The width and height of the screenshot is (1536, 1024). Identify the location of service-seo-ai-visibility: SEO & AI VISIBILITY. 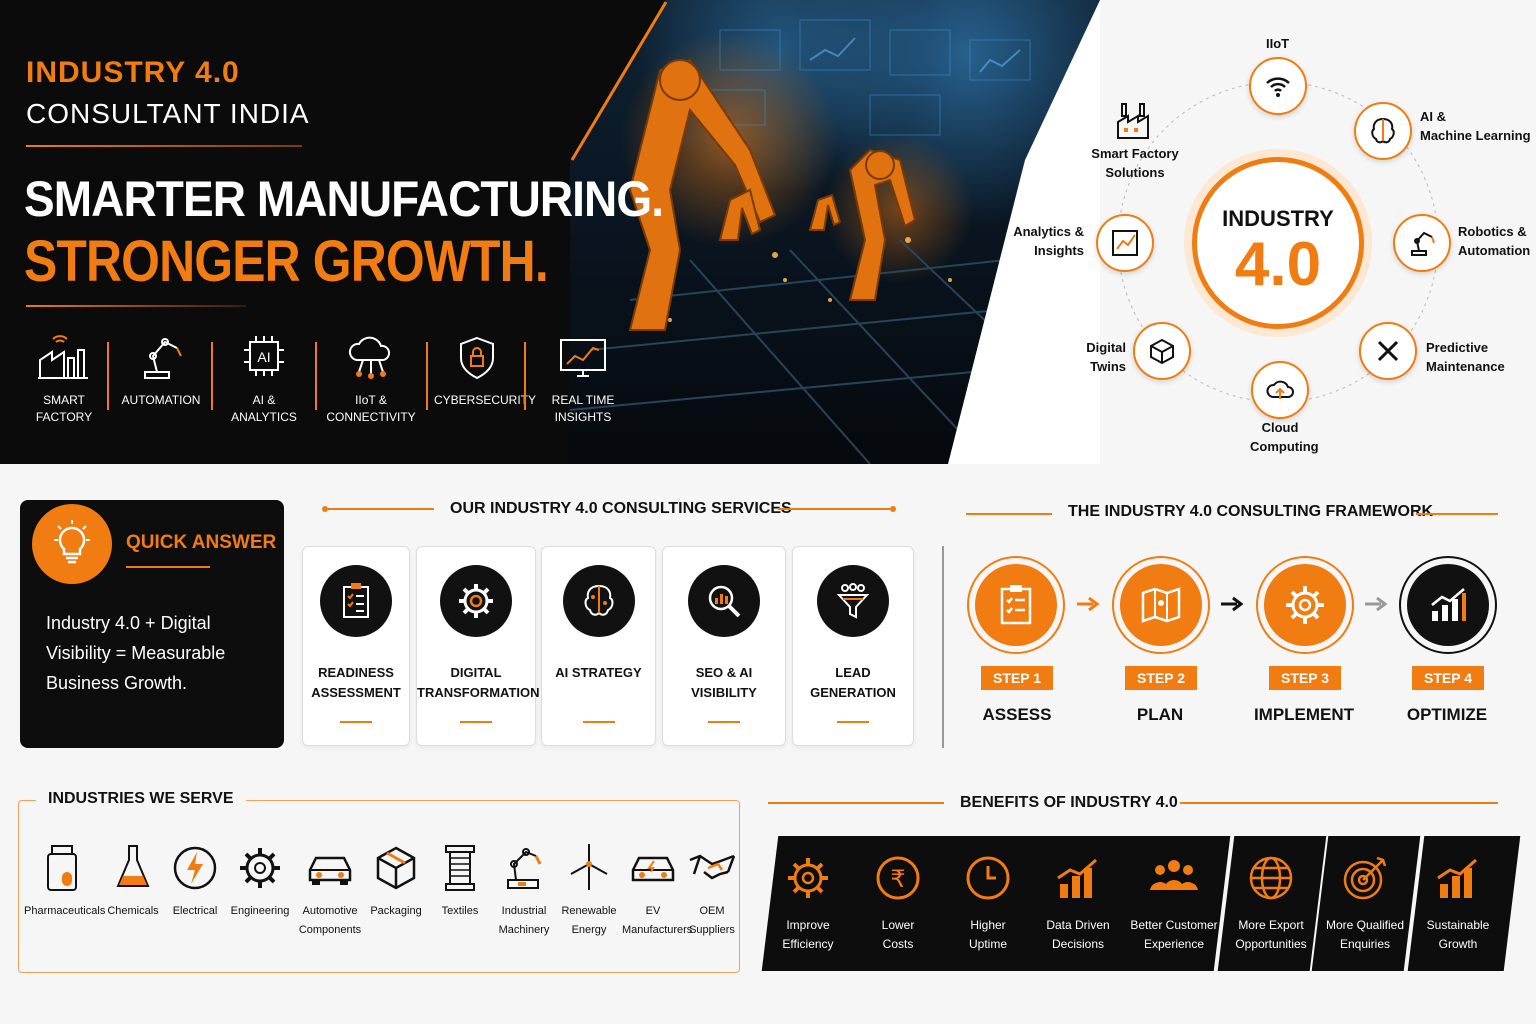
(724, 646).